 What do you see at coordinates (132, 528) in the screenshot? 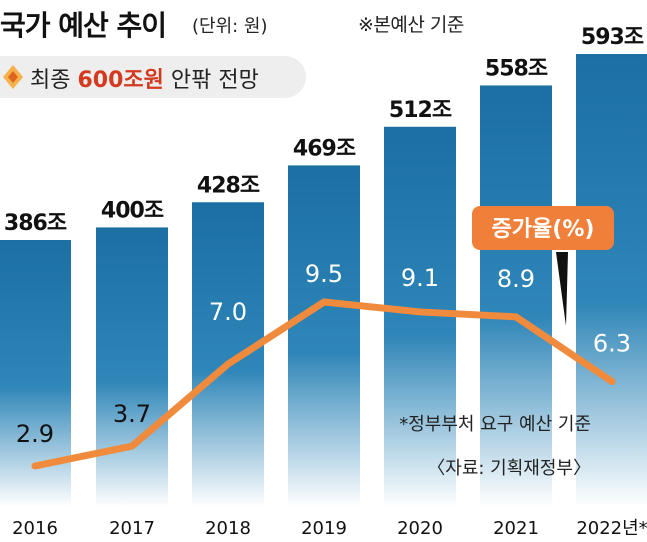
I see `category-label: 2017` at bounding box center [132, 528].